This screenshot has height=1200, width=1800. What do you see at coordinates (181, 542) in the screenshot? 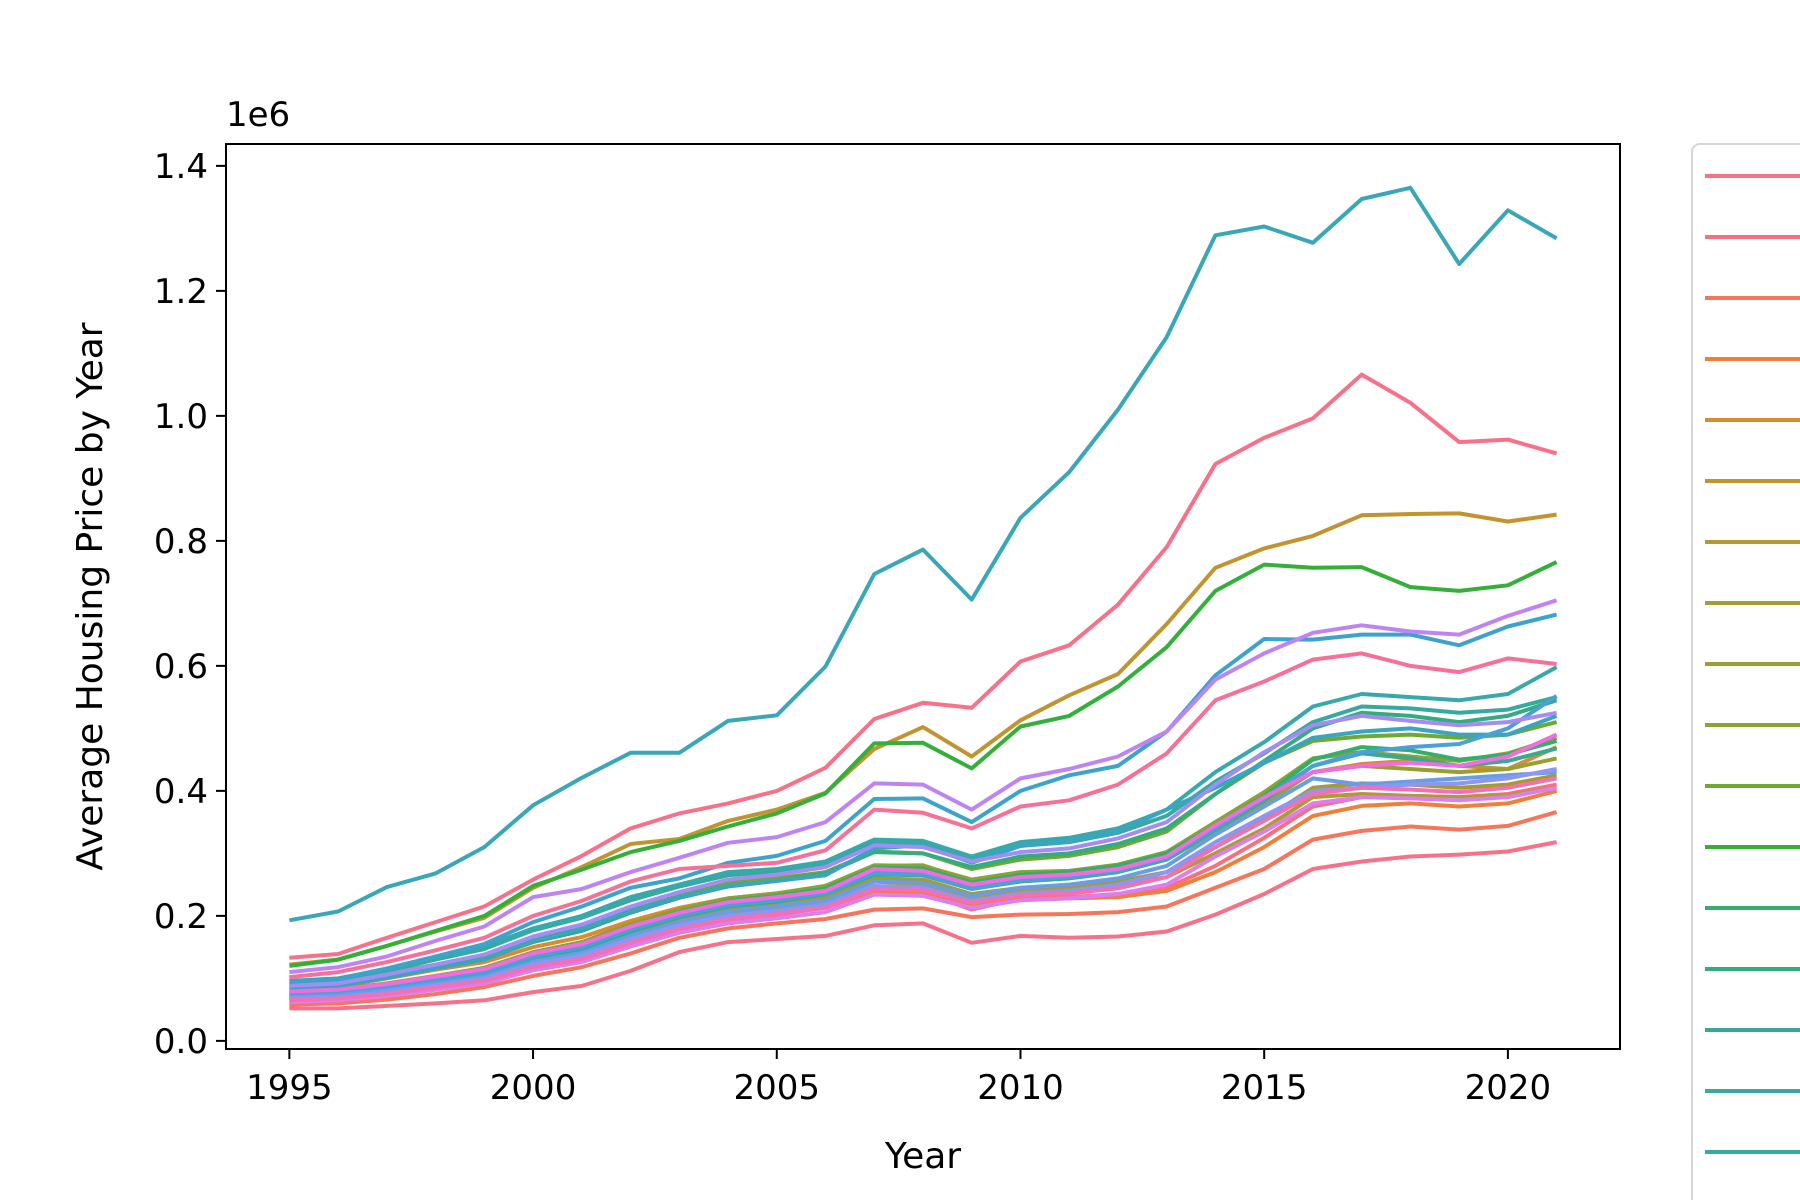
I see `y-tick-label: 0.8` at bounding box center [181, 542].